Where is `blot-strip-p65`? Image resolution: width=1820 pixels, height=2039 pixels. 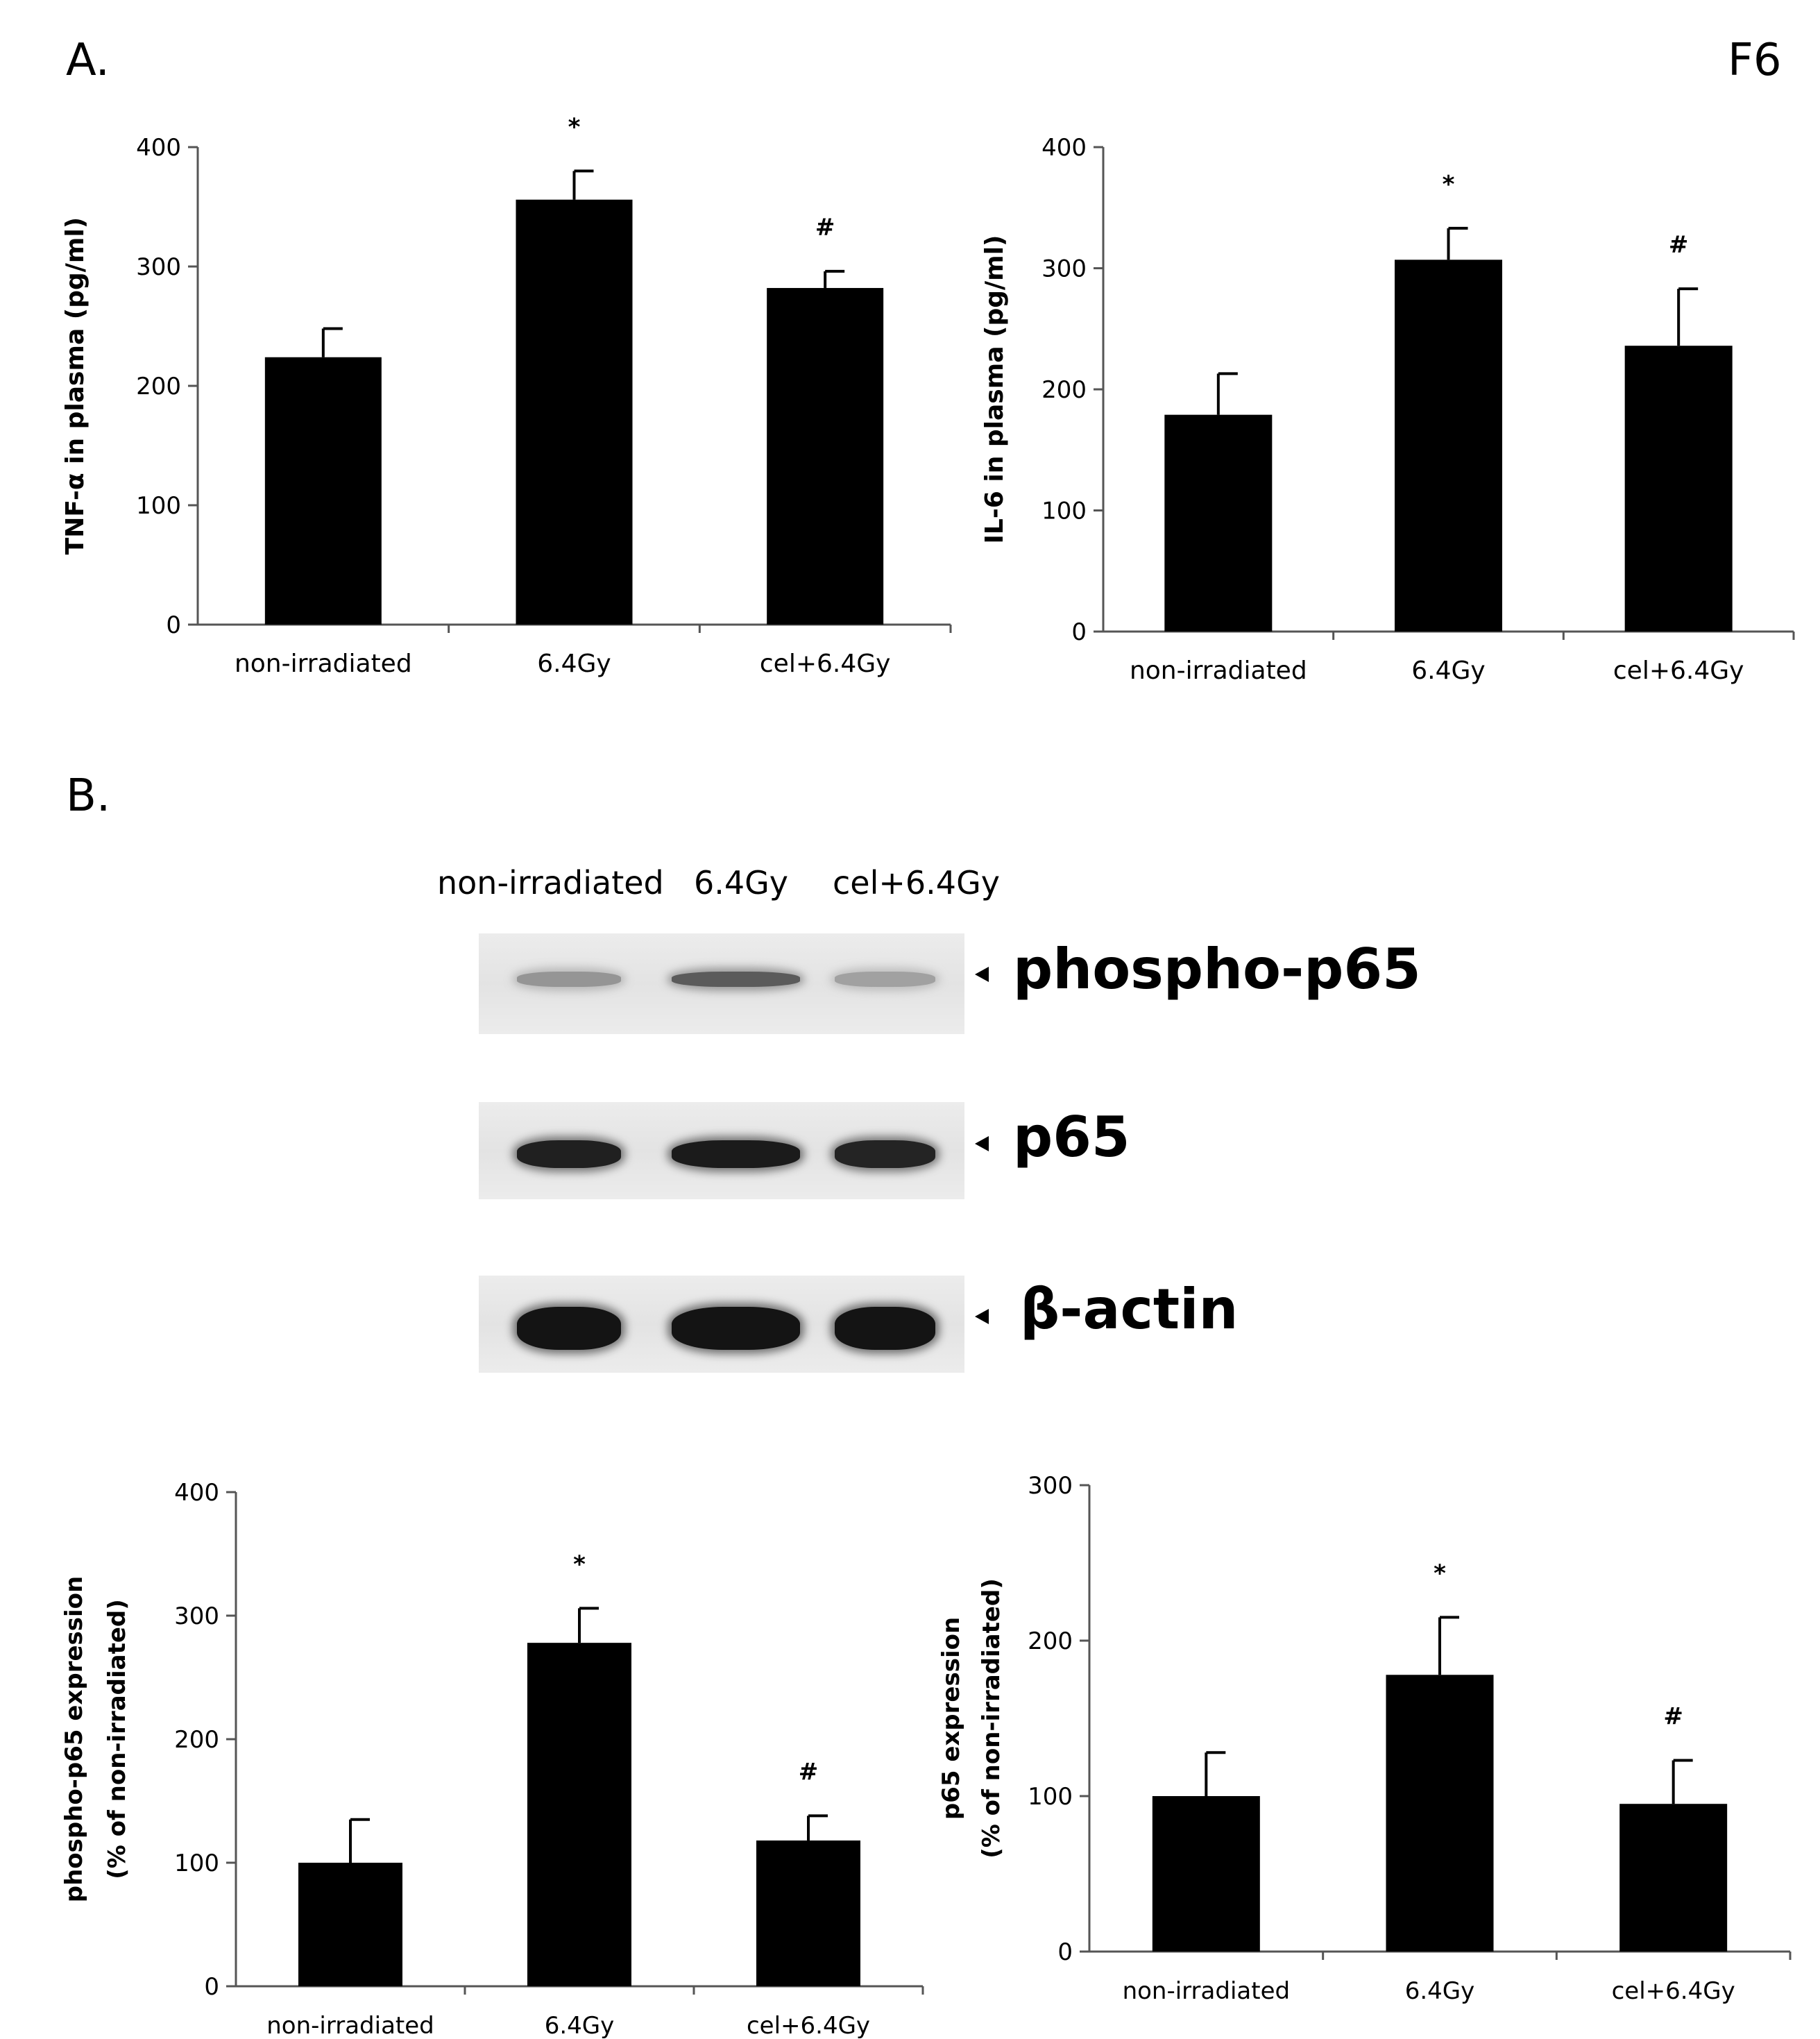 blot-strip-p65 is located at coordinates (721, 1150).